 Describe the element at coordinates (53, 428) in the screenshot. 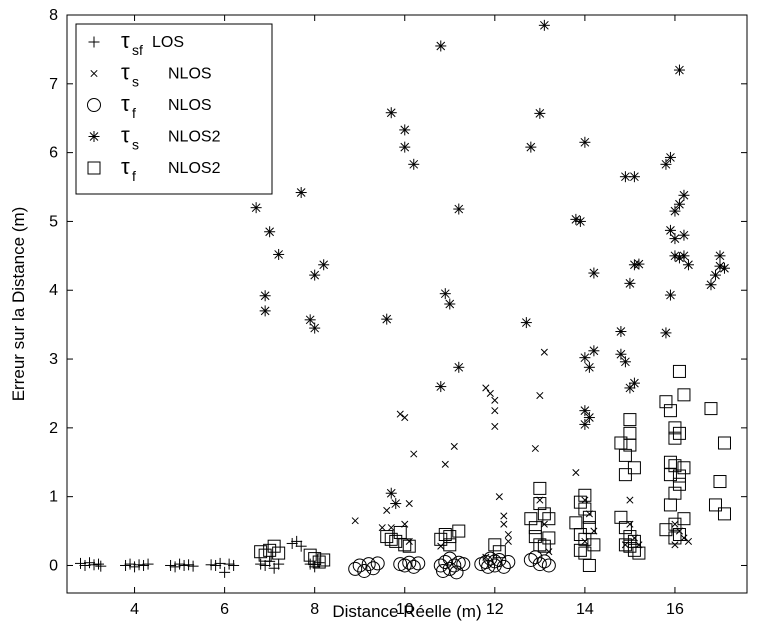

I see `y-tick-label: 2` at that location.